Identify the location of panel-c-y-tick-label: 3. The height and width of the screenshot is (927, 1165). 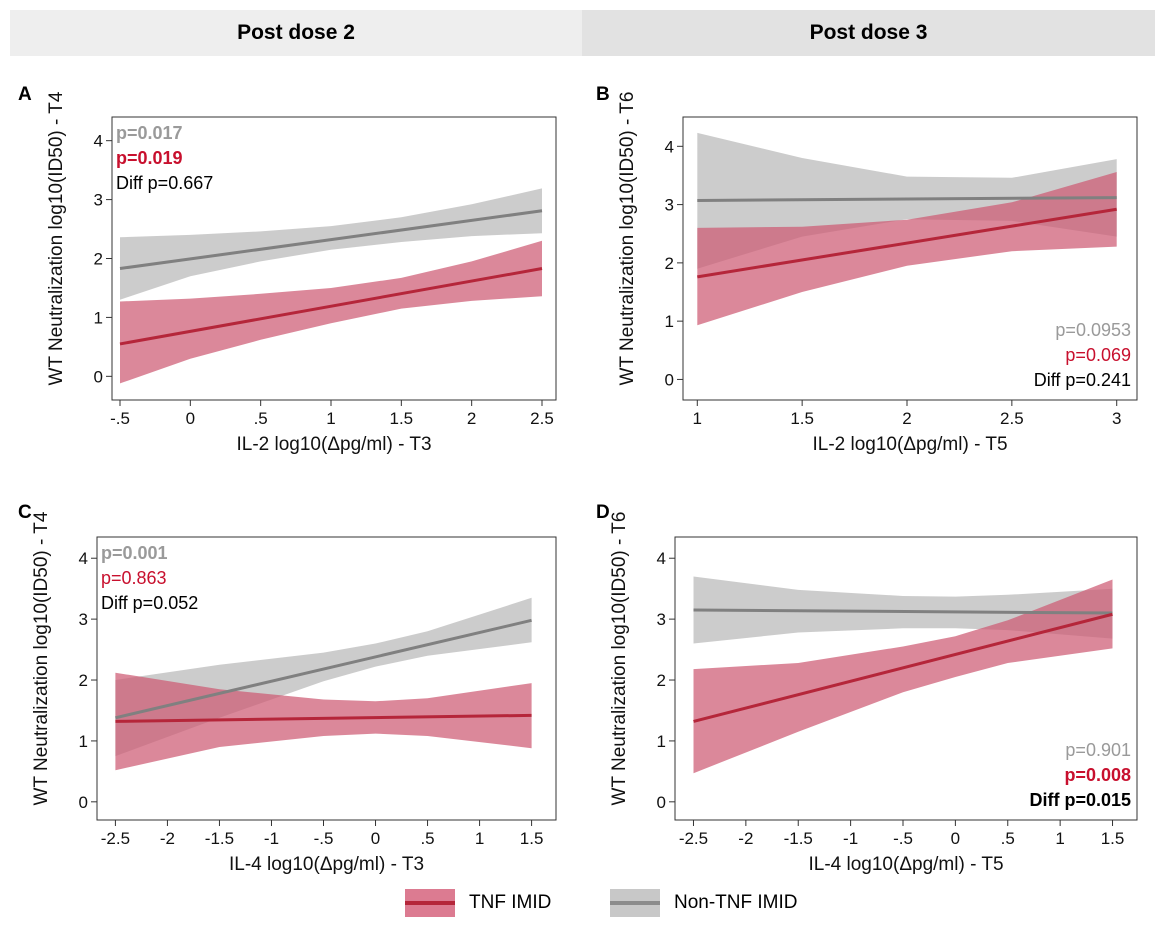
(83, 619).